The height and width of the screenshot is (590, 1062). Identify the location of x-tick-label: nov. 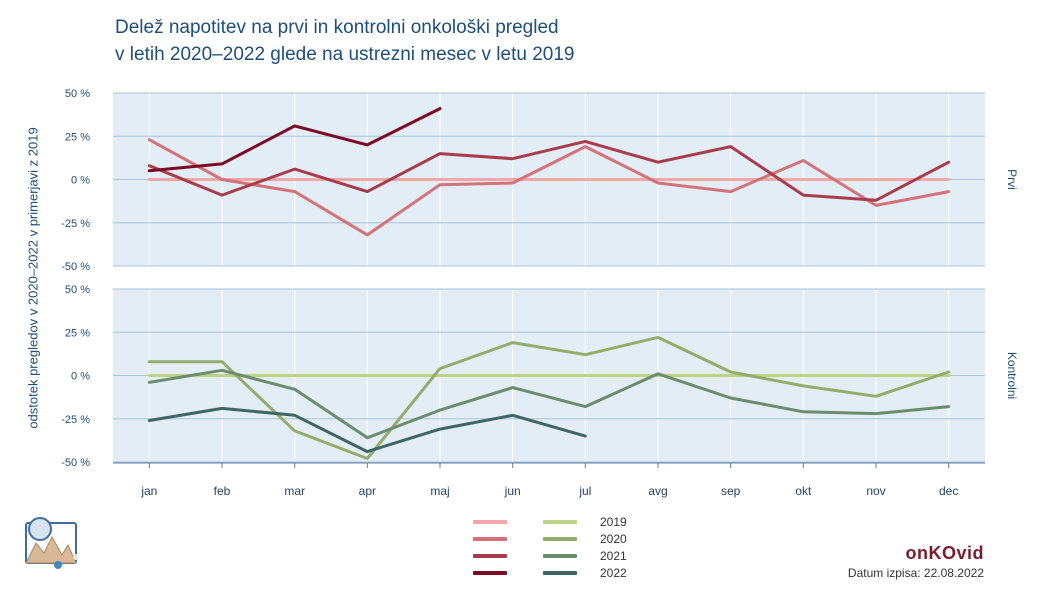
(875, 491).